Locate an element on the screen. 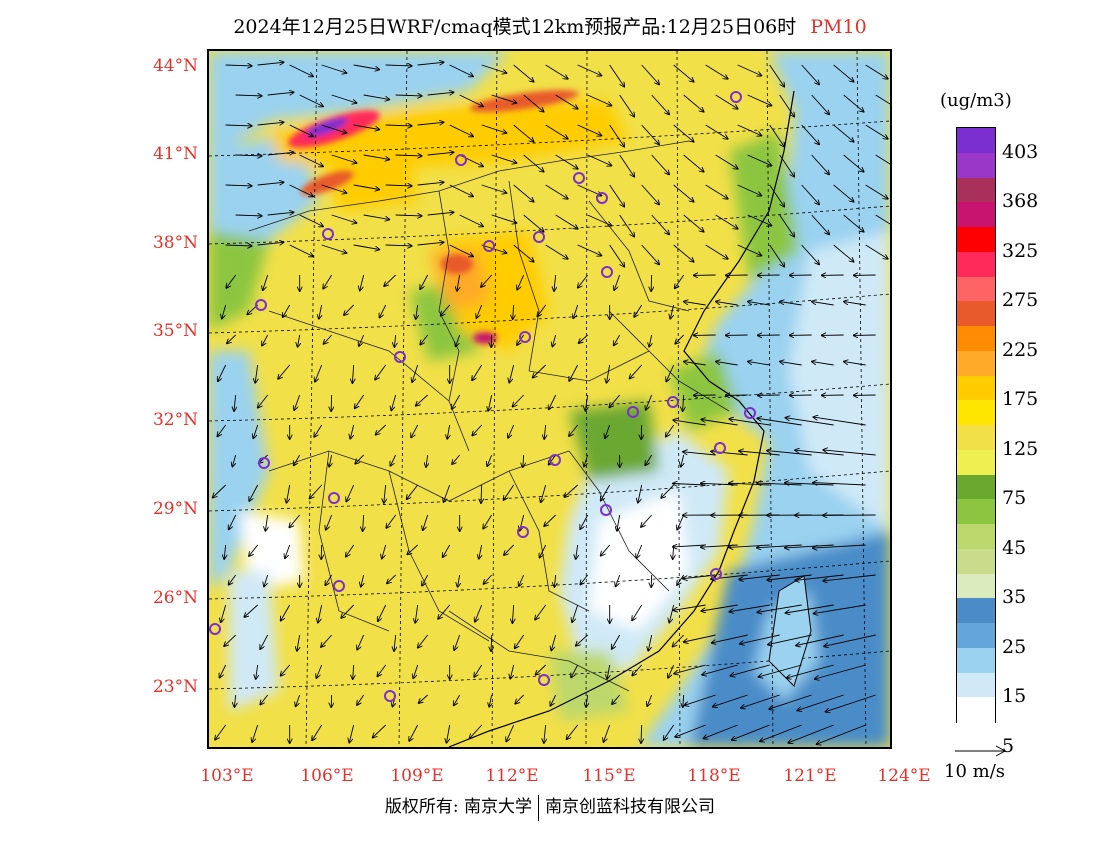 This screenshot has height=850, width=1100. footer-separator is located at coordinates (539, 807).